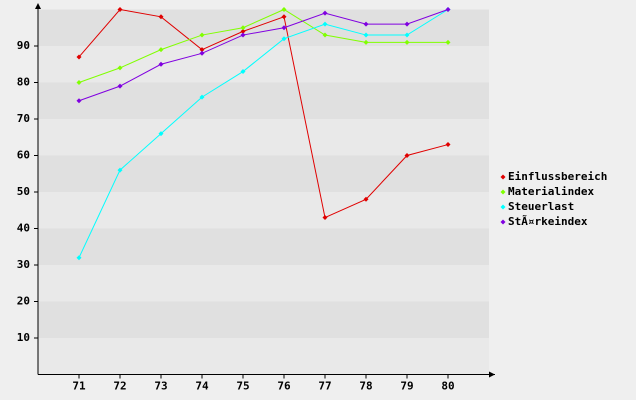 The image size is (636, 400). I want to click on legend-label: StÃ¤rkeindex, so click(548, 221).